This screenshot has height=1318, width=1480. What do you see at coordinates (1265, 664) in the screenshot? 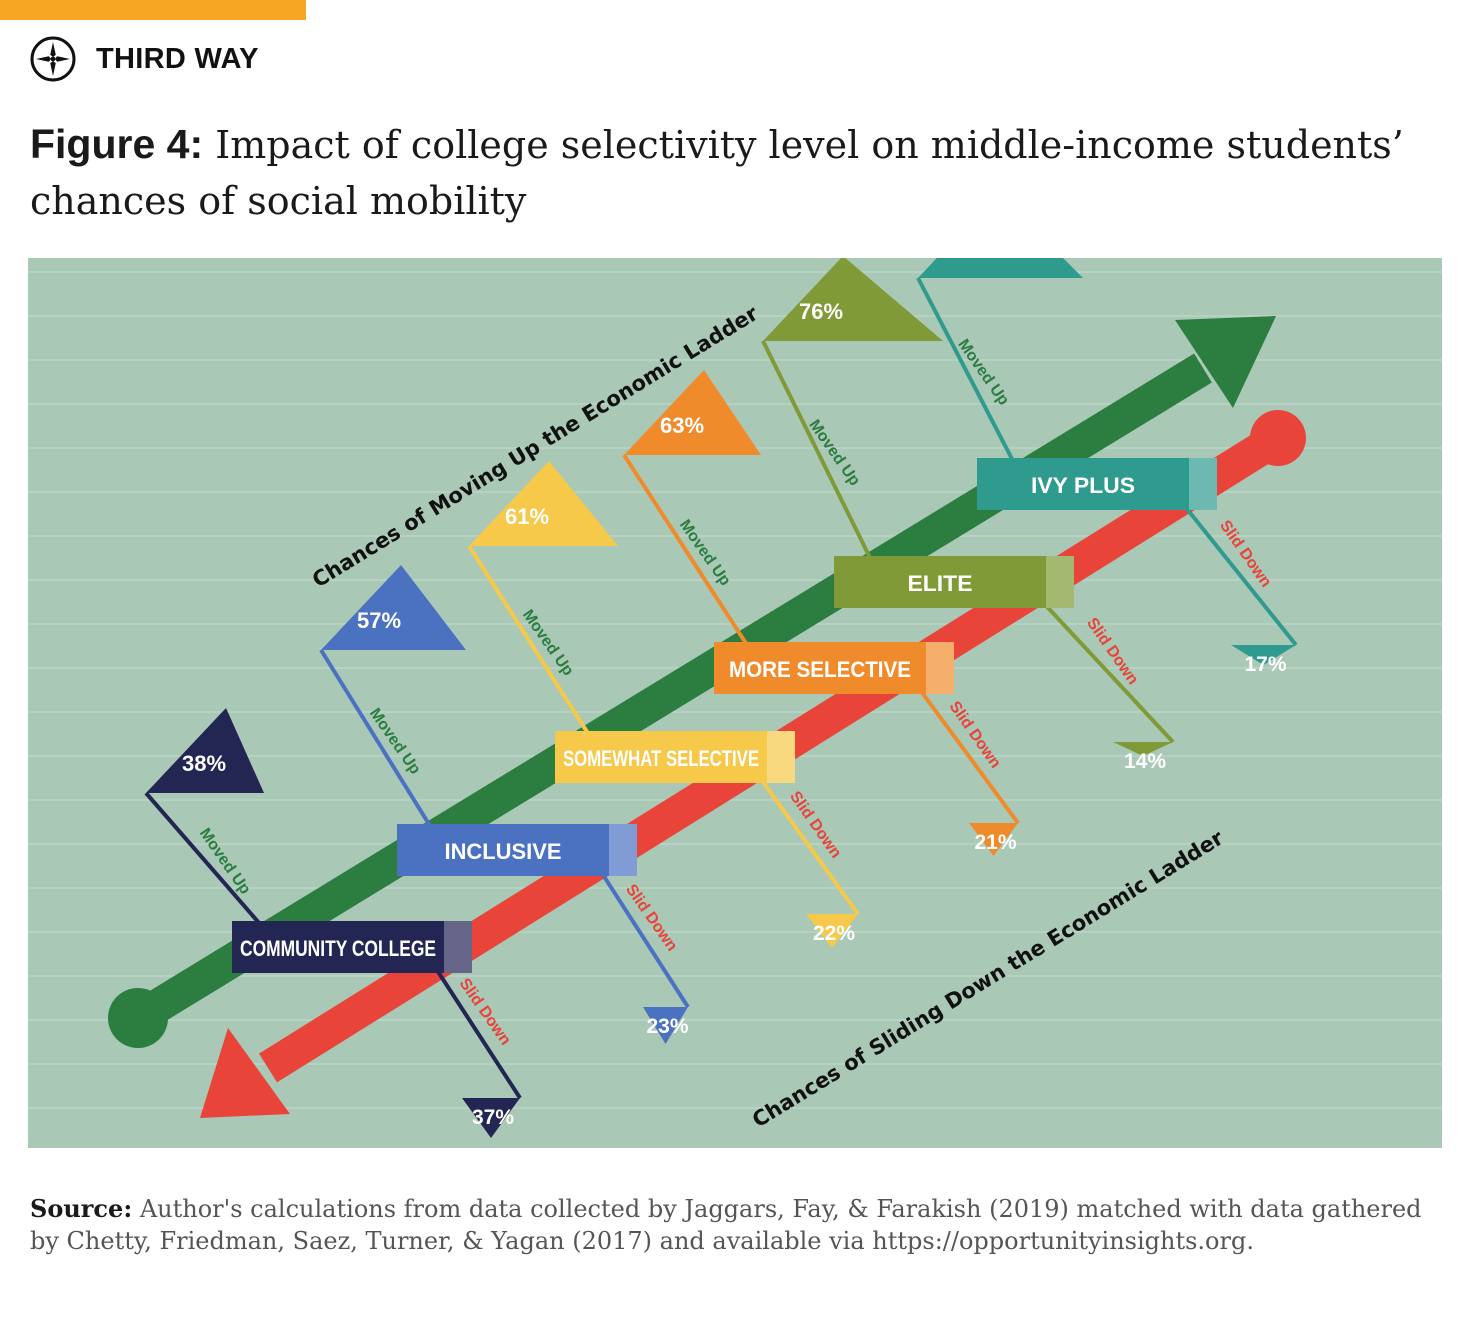
I see `slid-down-value: 17%` at bounding box center [1265, 664].